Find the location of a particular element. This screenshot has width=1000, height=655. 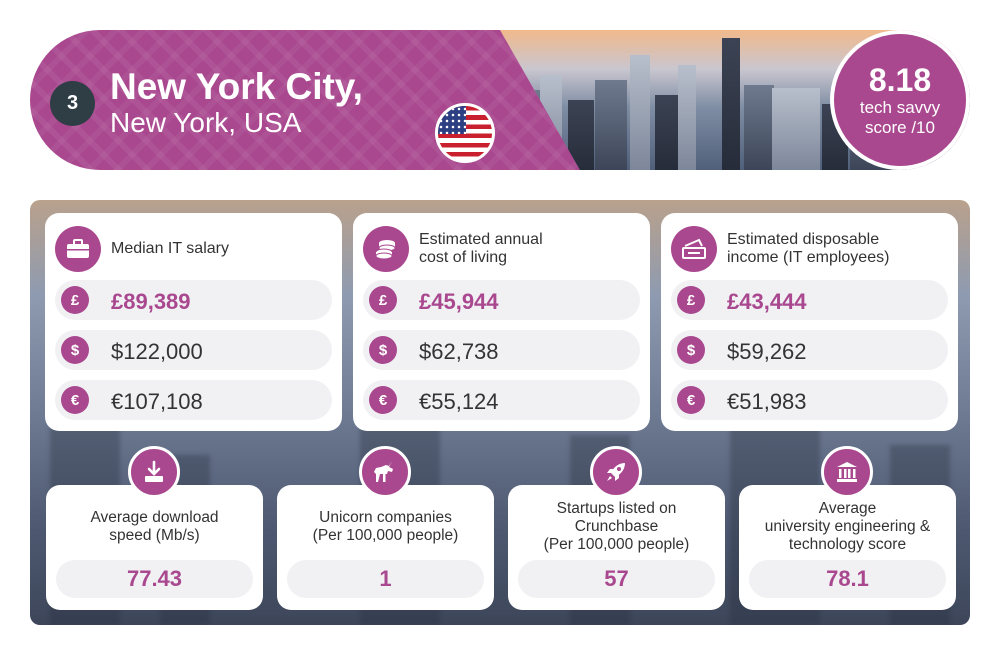

rocket-icon is located at coordinates (616, 472).